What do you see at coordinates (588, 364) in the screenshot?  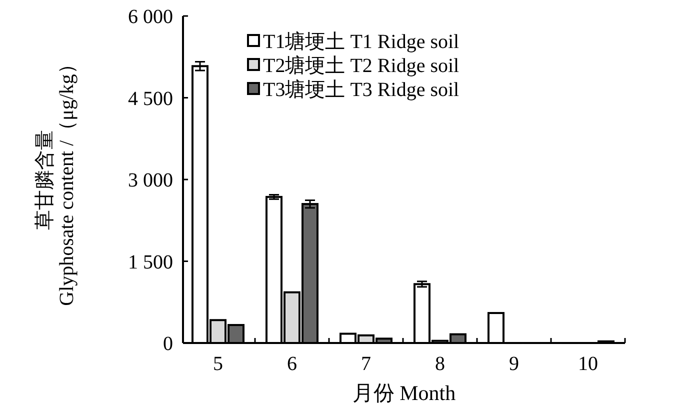 I see `x-tick-label: 10` at bounding box center [588, 364].